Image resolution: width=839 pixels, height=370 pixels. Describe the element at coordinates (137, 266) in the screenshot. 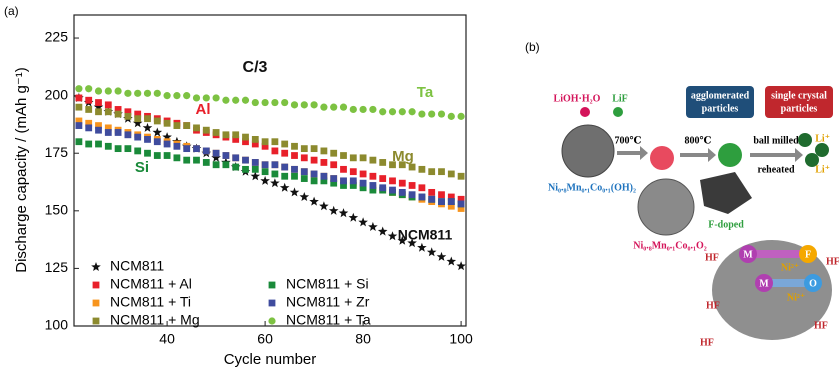

I see `legend-label: NCM811` at that location.